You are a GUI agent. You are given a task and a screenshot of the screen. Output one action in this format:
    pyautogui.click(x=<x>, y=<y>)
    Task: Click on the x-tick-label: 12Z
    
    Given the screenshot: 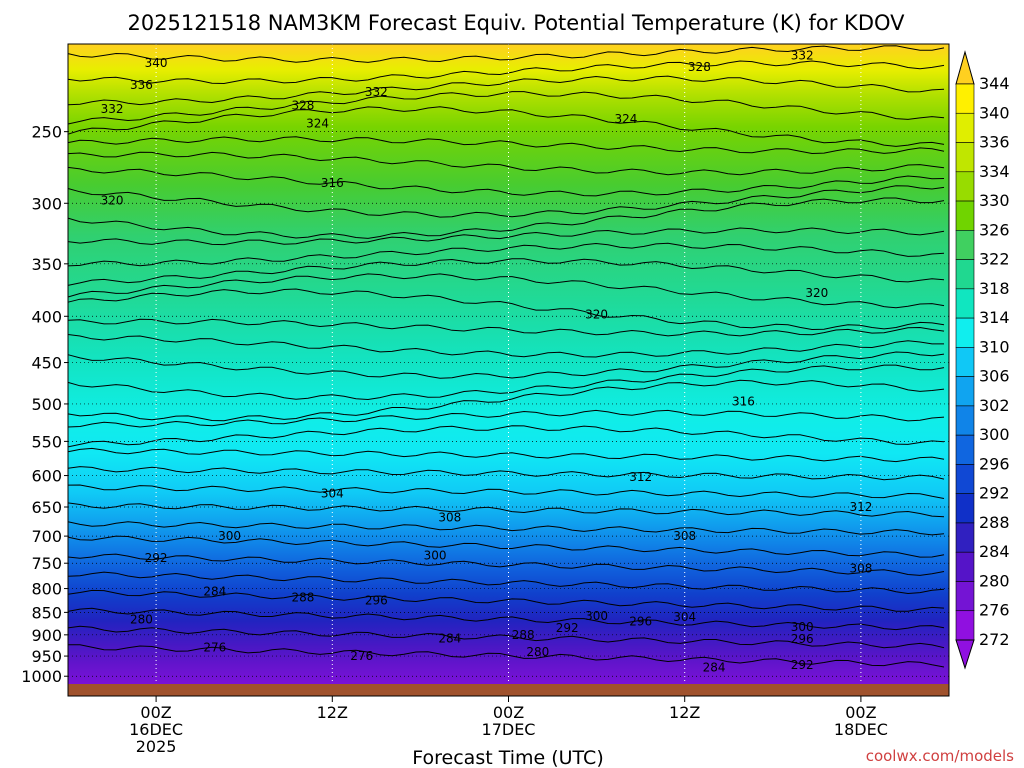 What is the action you would take?
    pyautogui.click(x=684, y=712)
    